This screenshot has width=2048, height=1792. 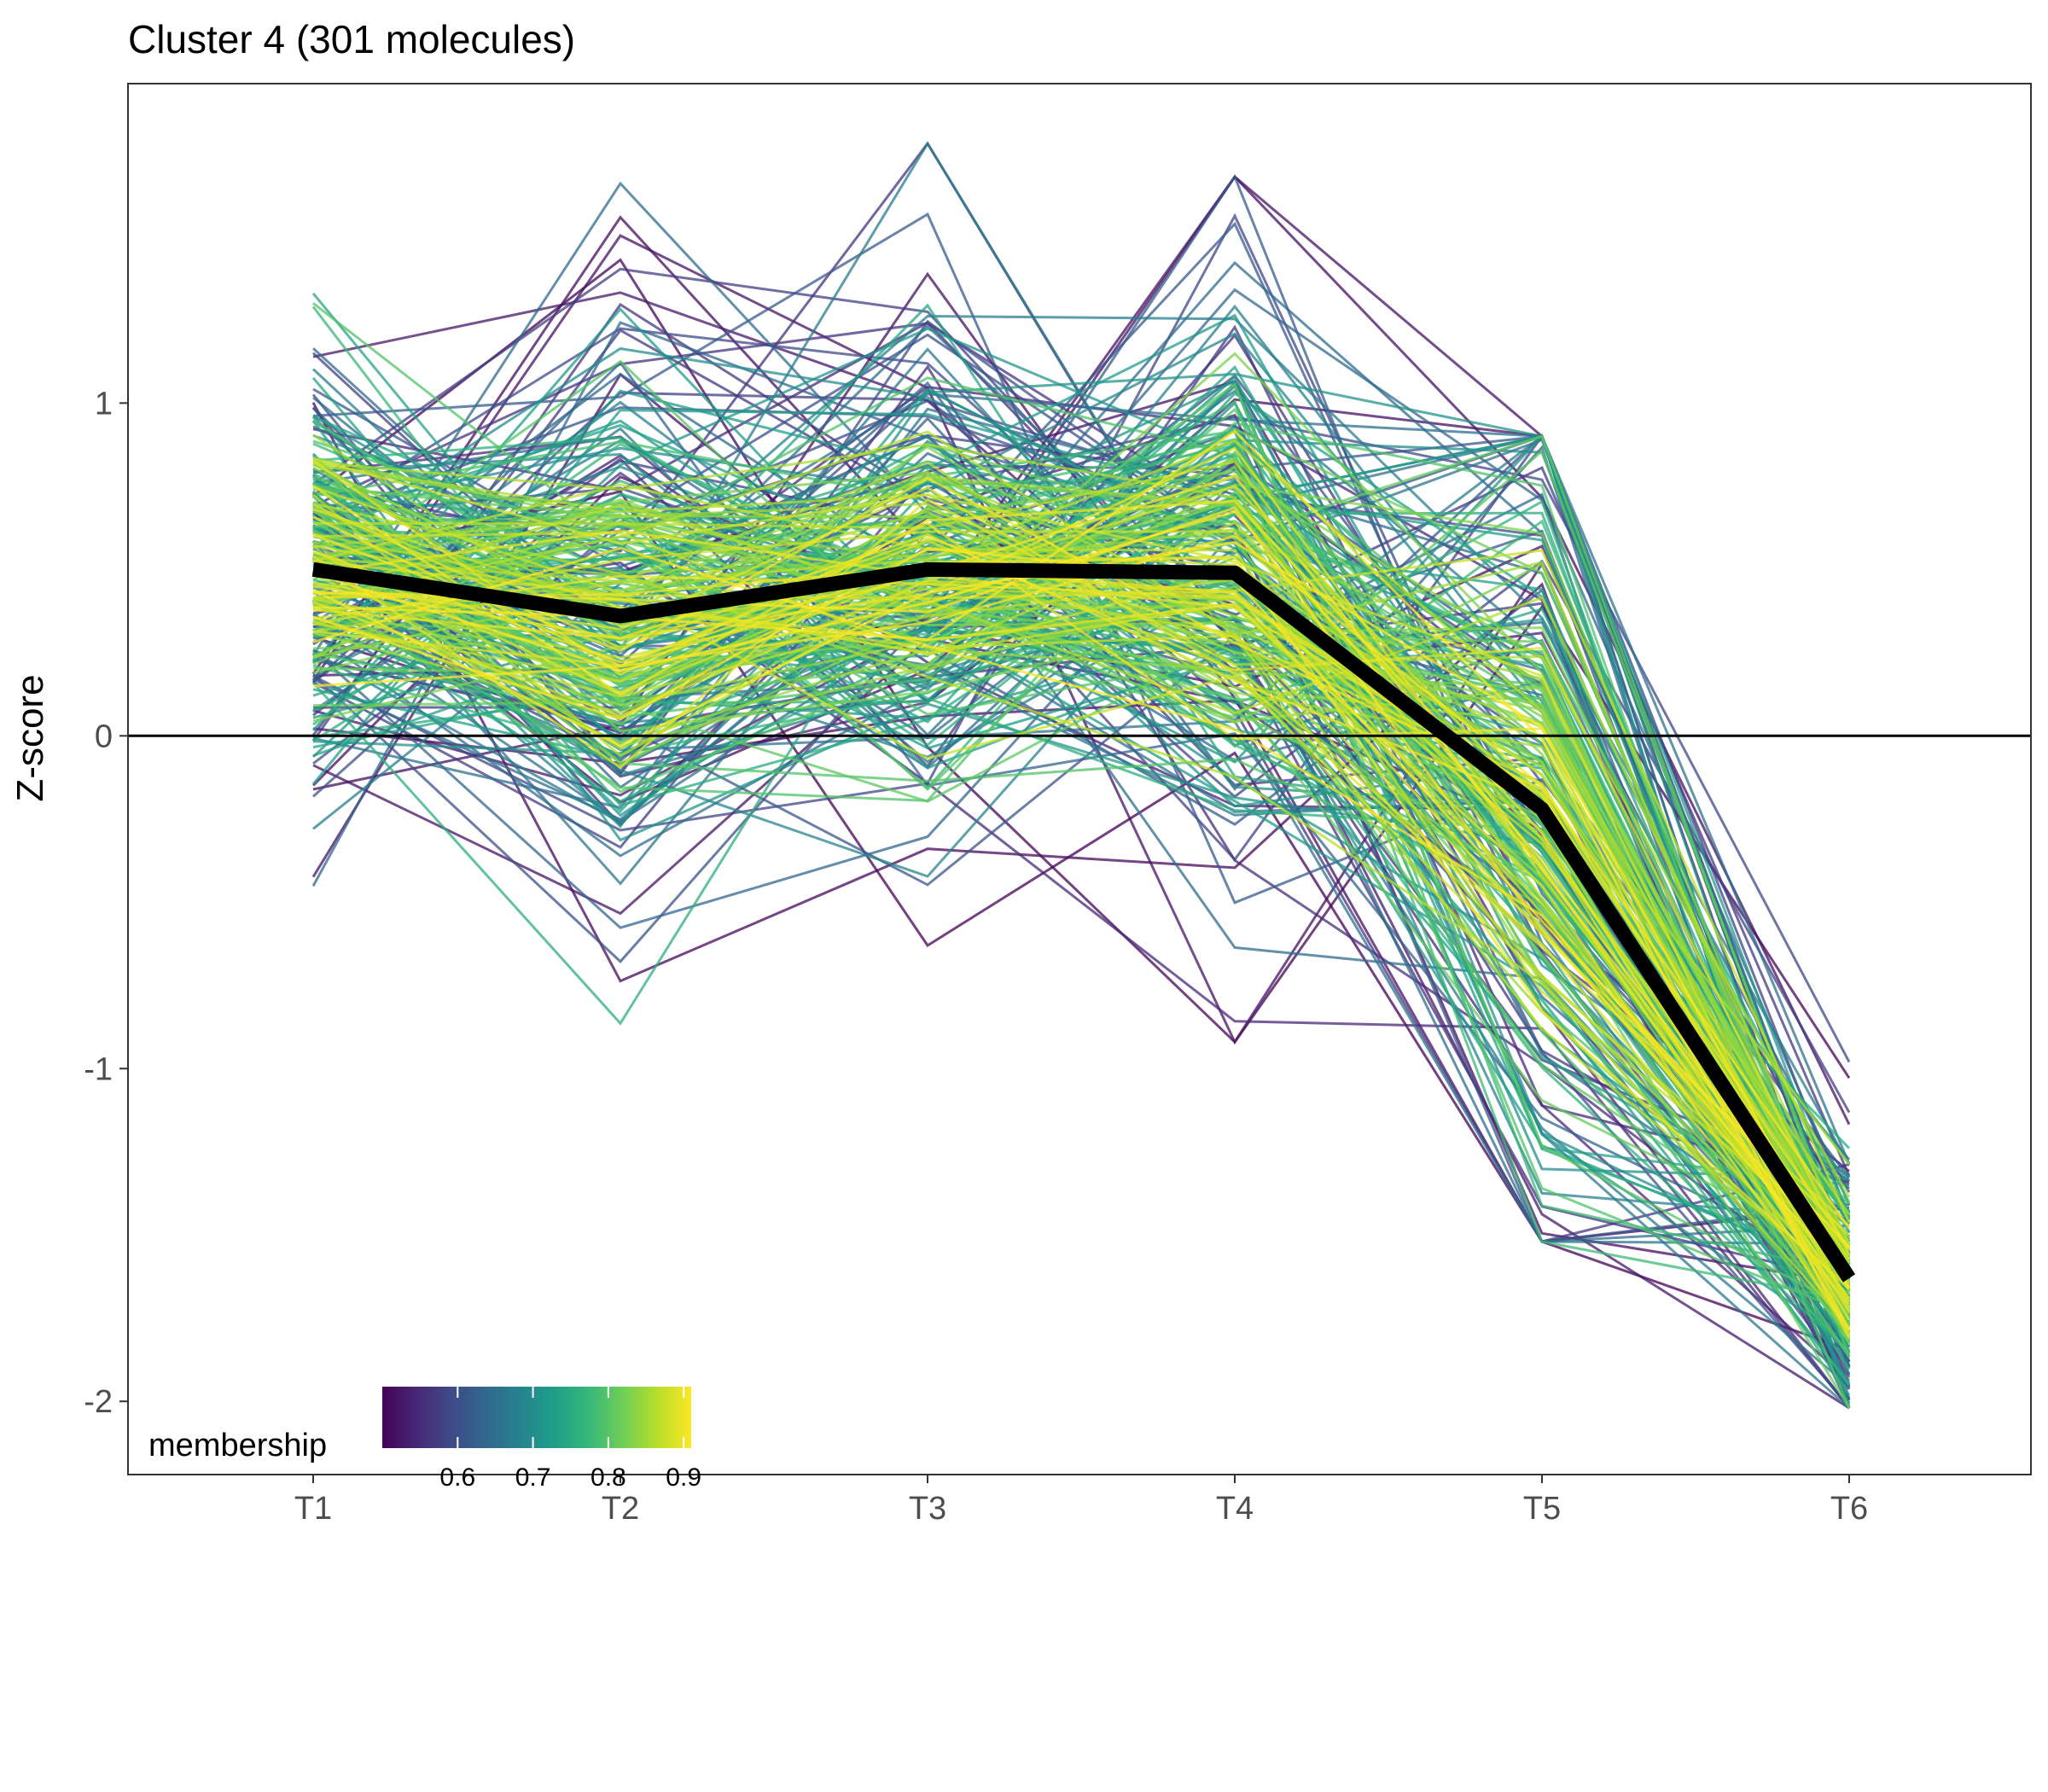 What do you see at coordinates (30, 737) in the screenshot?
I see `y-axis-title: Z-score` at bounding box center [30, 737].